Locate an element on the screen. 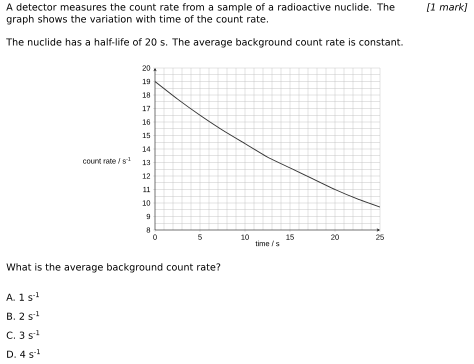 This screenshot has height=364, width=474. text: C. 3 s$^{-1}$ is located at coordinates (23, 334).